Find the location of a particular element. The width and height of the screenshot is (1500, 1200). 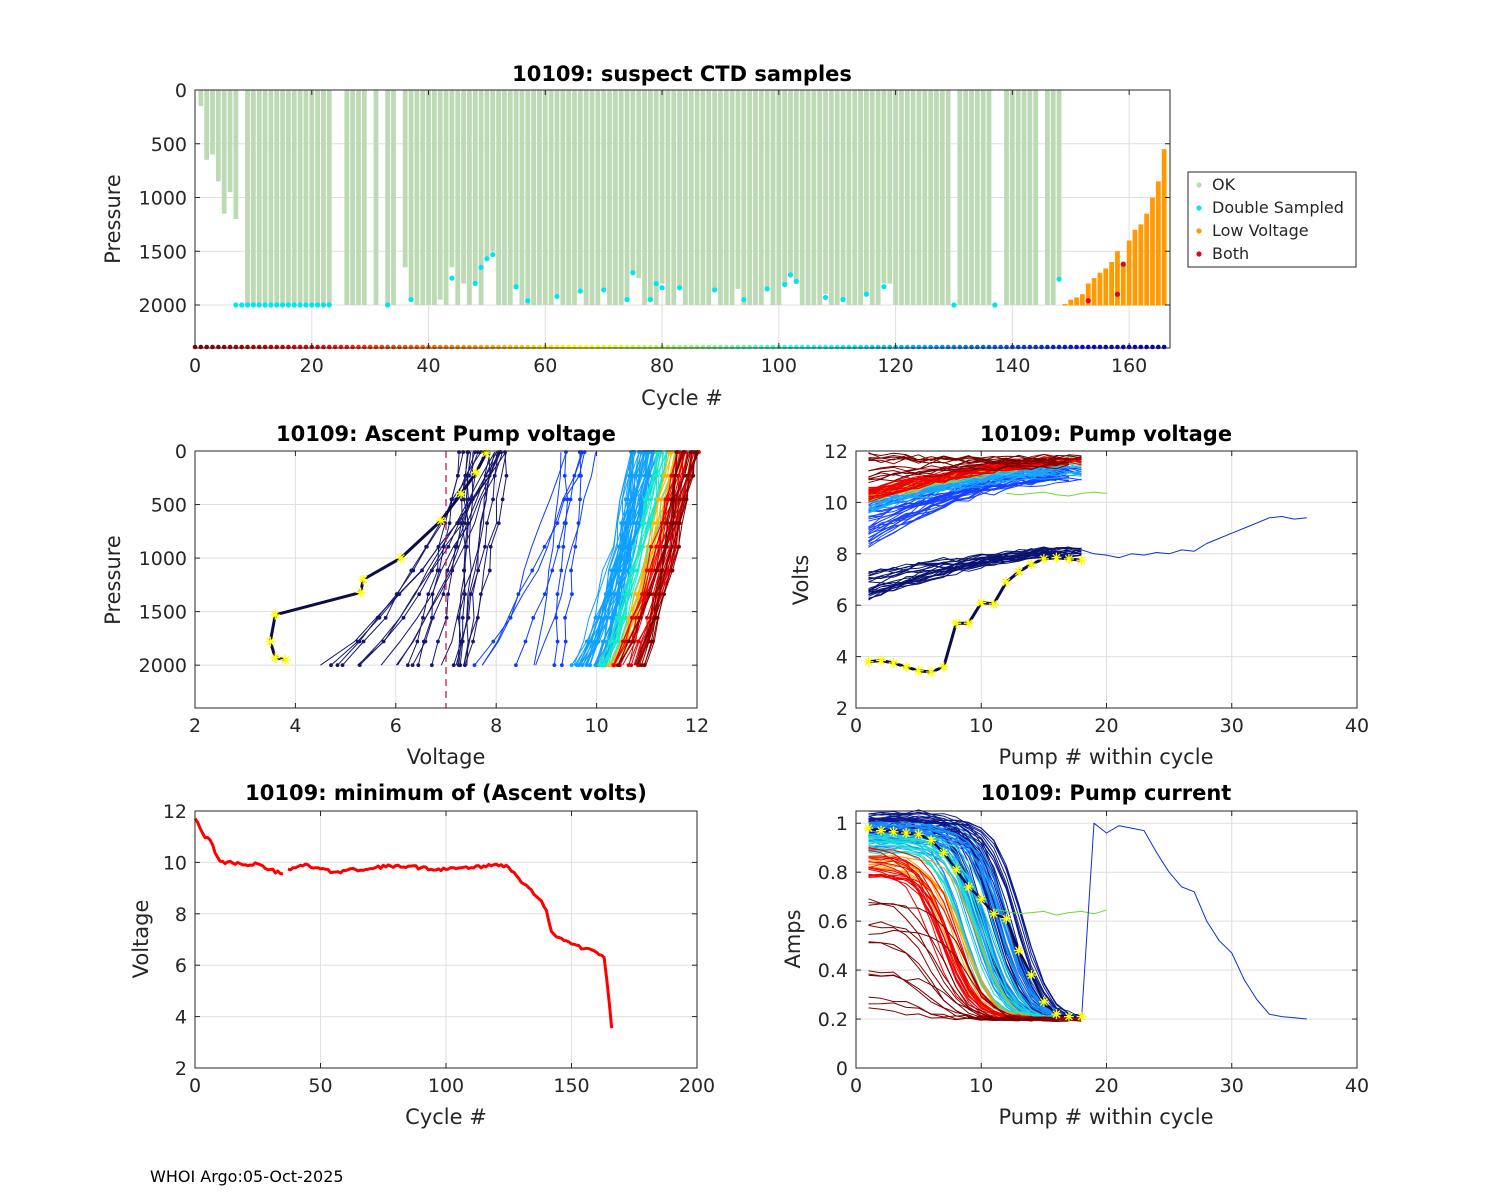

long-pump-current-line is located at coordinates (1194, 921).